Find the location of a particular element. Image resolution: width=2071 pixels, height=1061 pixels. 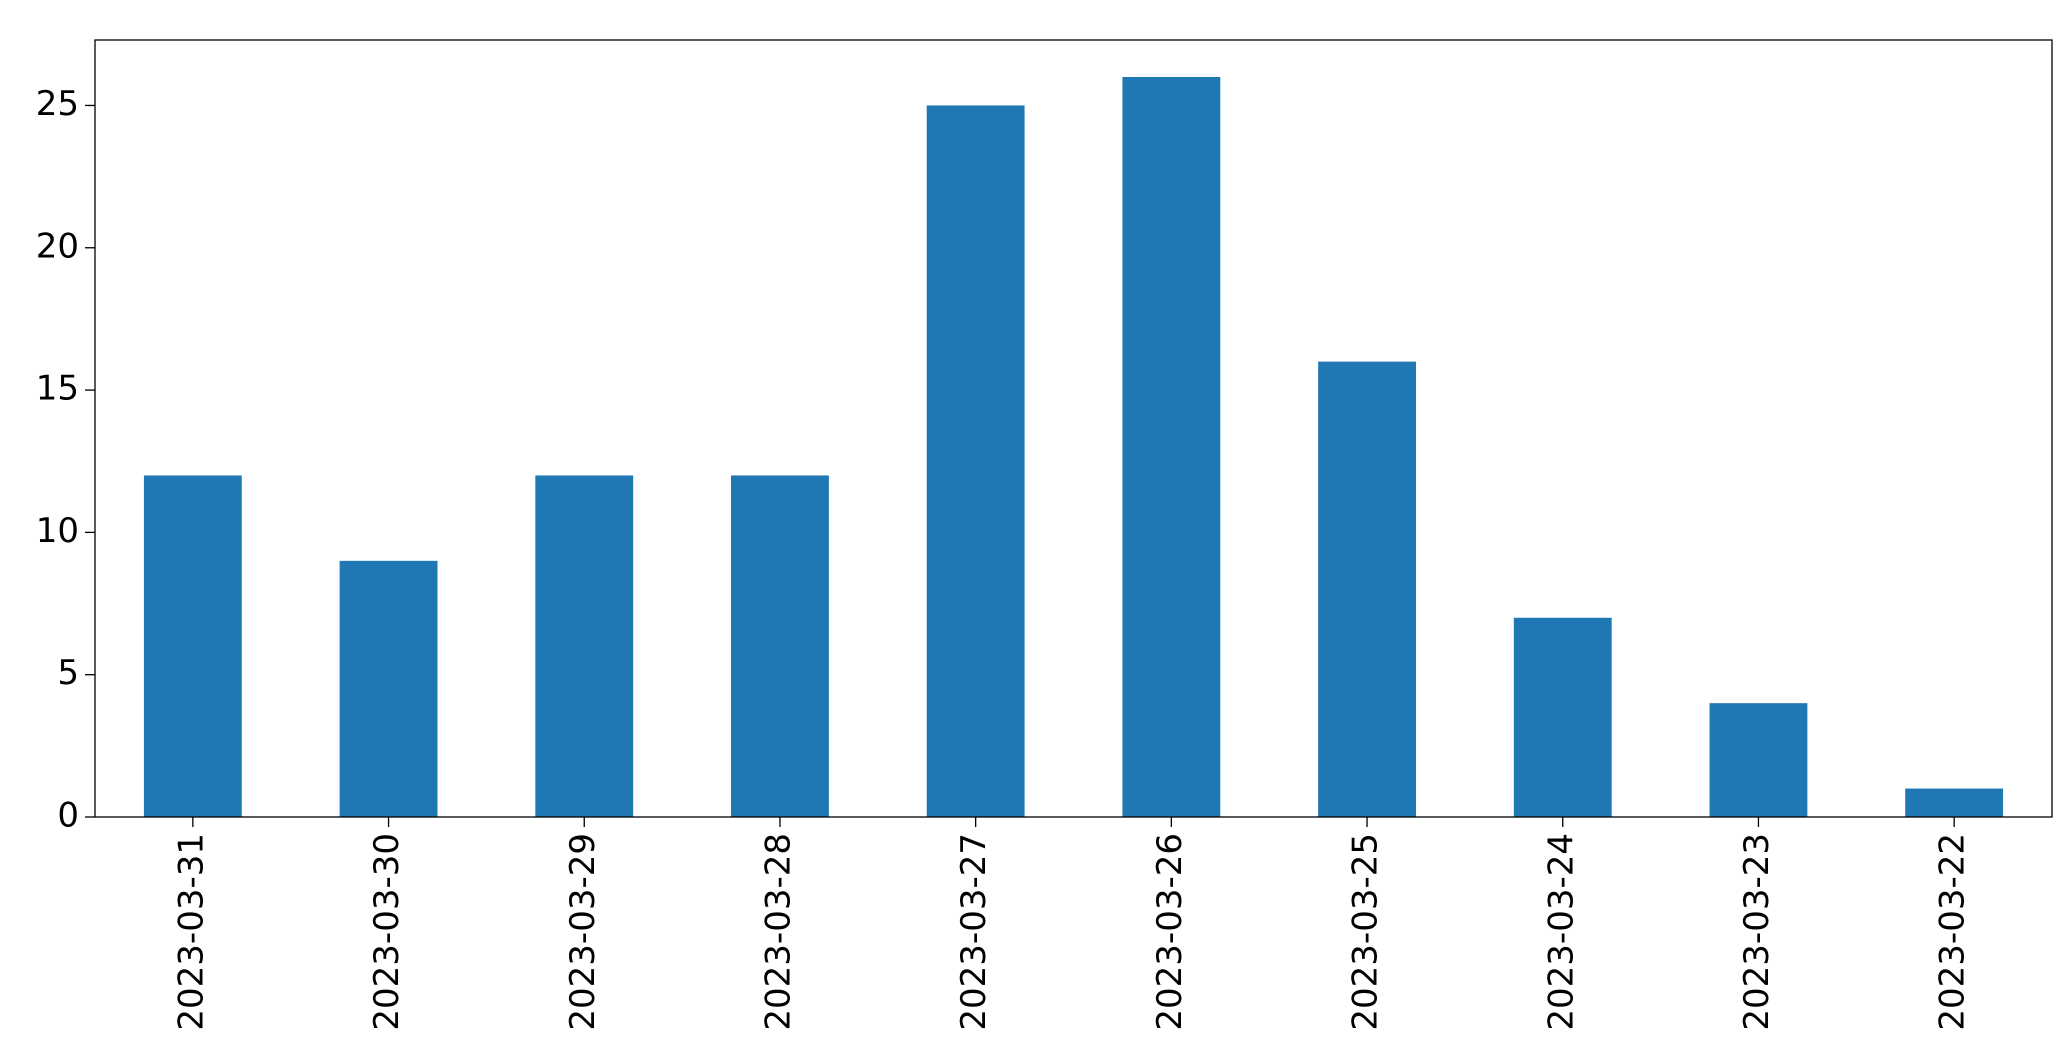

x-tick-label: 2023-03-30 is located at coordinates (387, 932).